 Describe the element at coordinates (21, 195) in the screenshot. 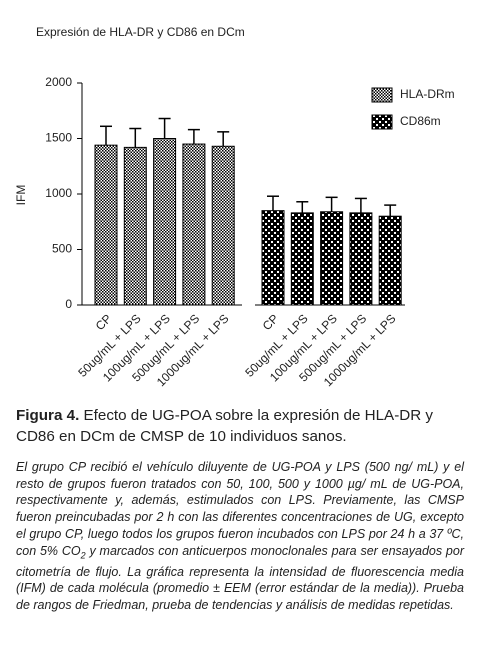

I see `y-axis-label: IFM` at that location.